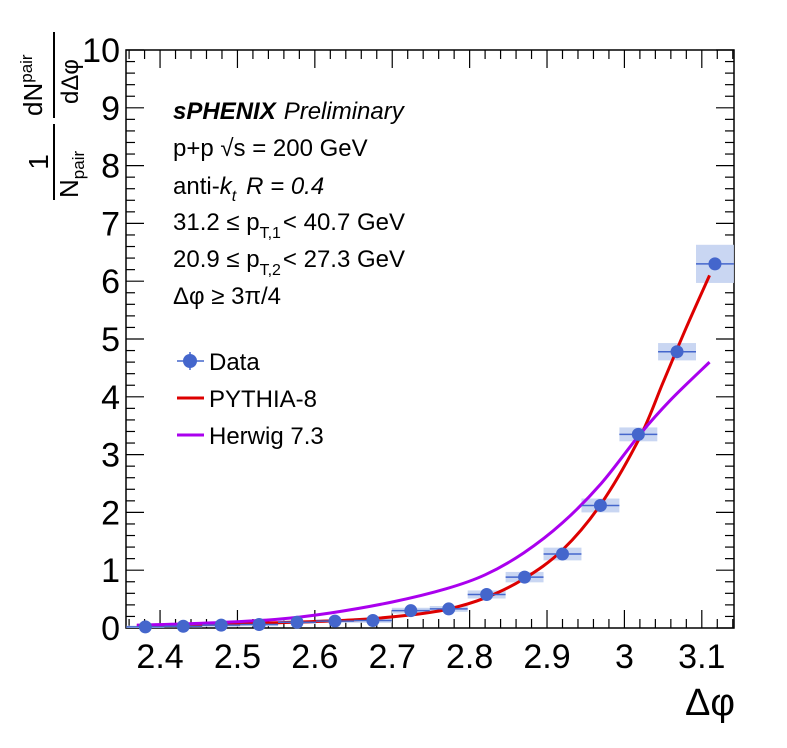 The height and width of the screenshot is (748, 787). Describe the element at coordinates (289, 225) in the screenshot. I see `pt1-cut-label: 31.2 ≤ pT,1< 40.7 GeV` at that location.